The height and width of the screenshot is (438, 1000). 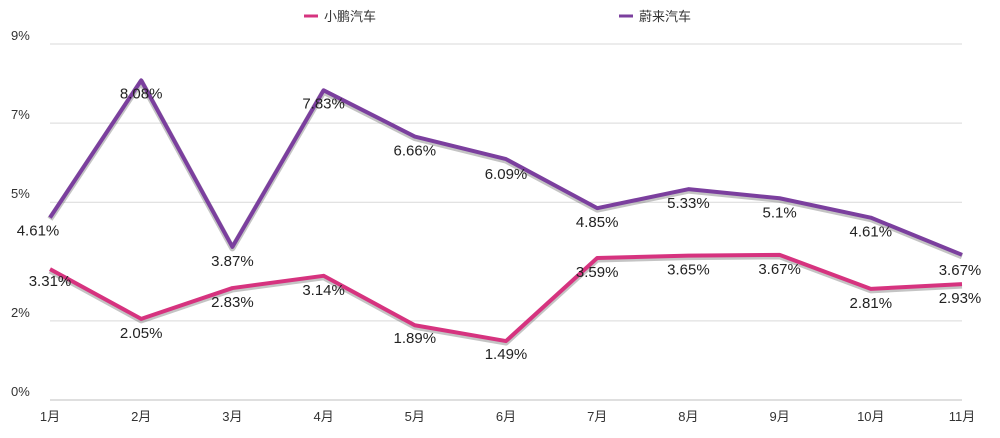 What do you see at coordinates (20, 35) in the screenshot?
I see `y-tick-label: 9%` at bounding box center [20, 35].